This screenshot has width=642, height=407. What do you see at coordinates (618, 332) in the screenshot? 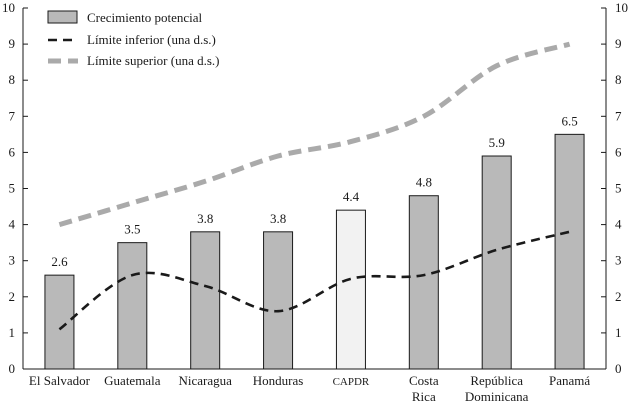
I see `y-tick-label-right: 1` at bounding box center [618, 332].